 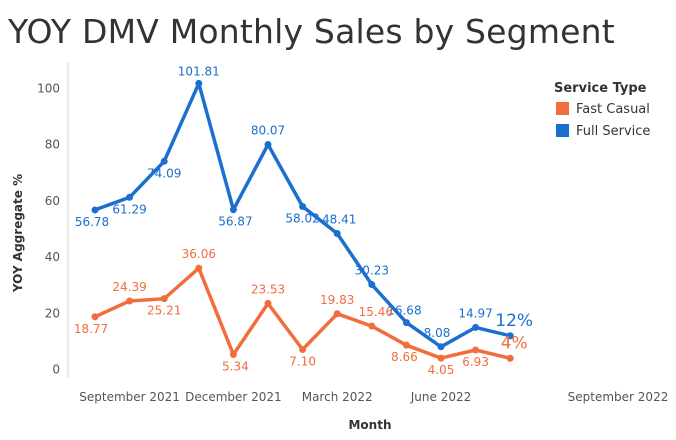 What do you see at coordinates (268, 131) in the screenshot?
I see `data-label: 80.07` at bounding box center [268, 131].